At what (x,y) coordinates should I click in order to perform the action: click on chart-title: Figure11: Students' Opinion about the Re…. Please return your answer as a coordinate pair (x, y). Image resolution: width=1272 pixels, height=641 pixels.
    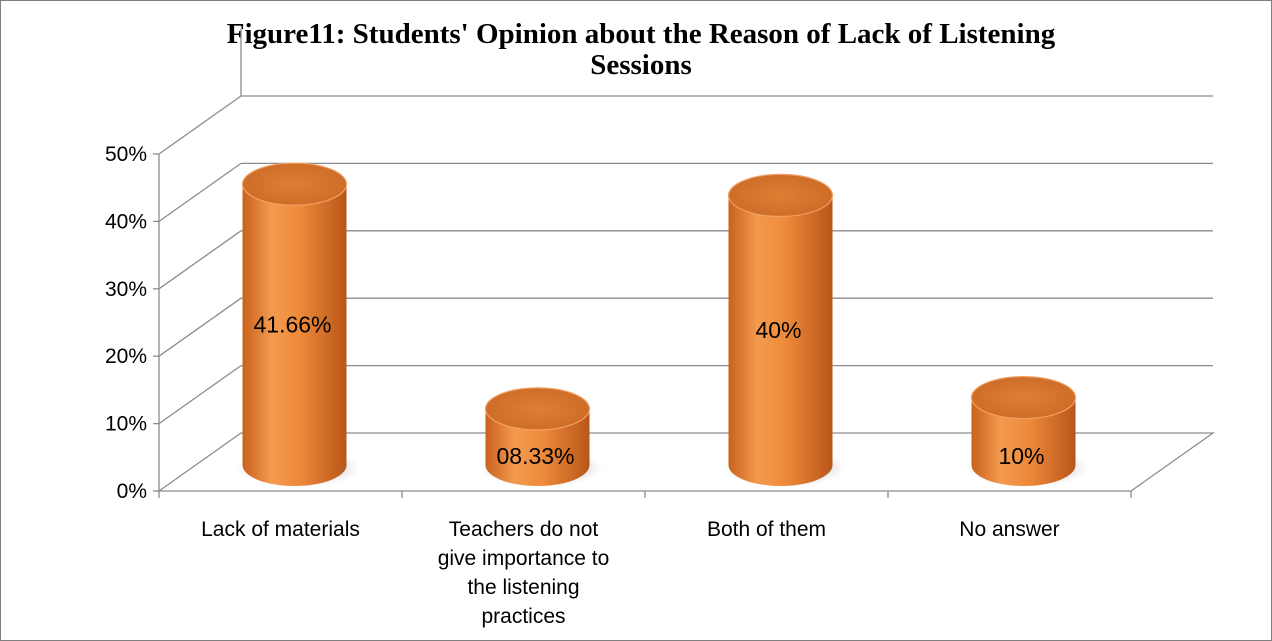
    Looking at the image, I should click on (641, 50).